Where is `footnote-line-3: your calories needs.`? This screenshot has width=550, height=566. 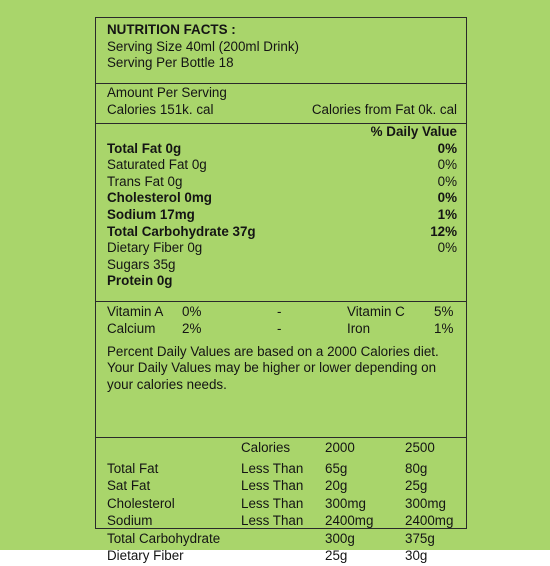 footnote-line-3: your calories needs. is located at coordinates (167, 384).